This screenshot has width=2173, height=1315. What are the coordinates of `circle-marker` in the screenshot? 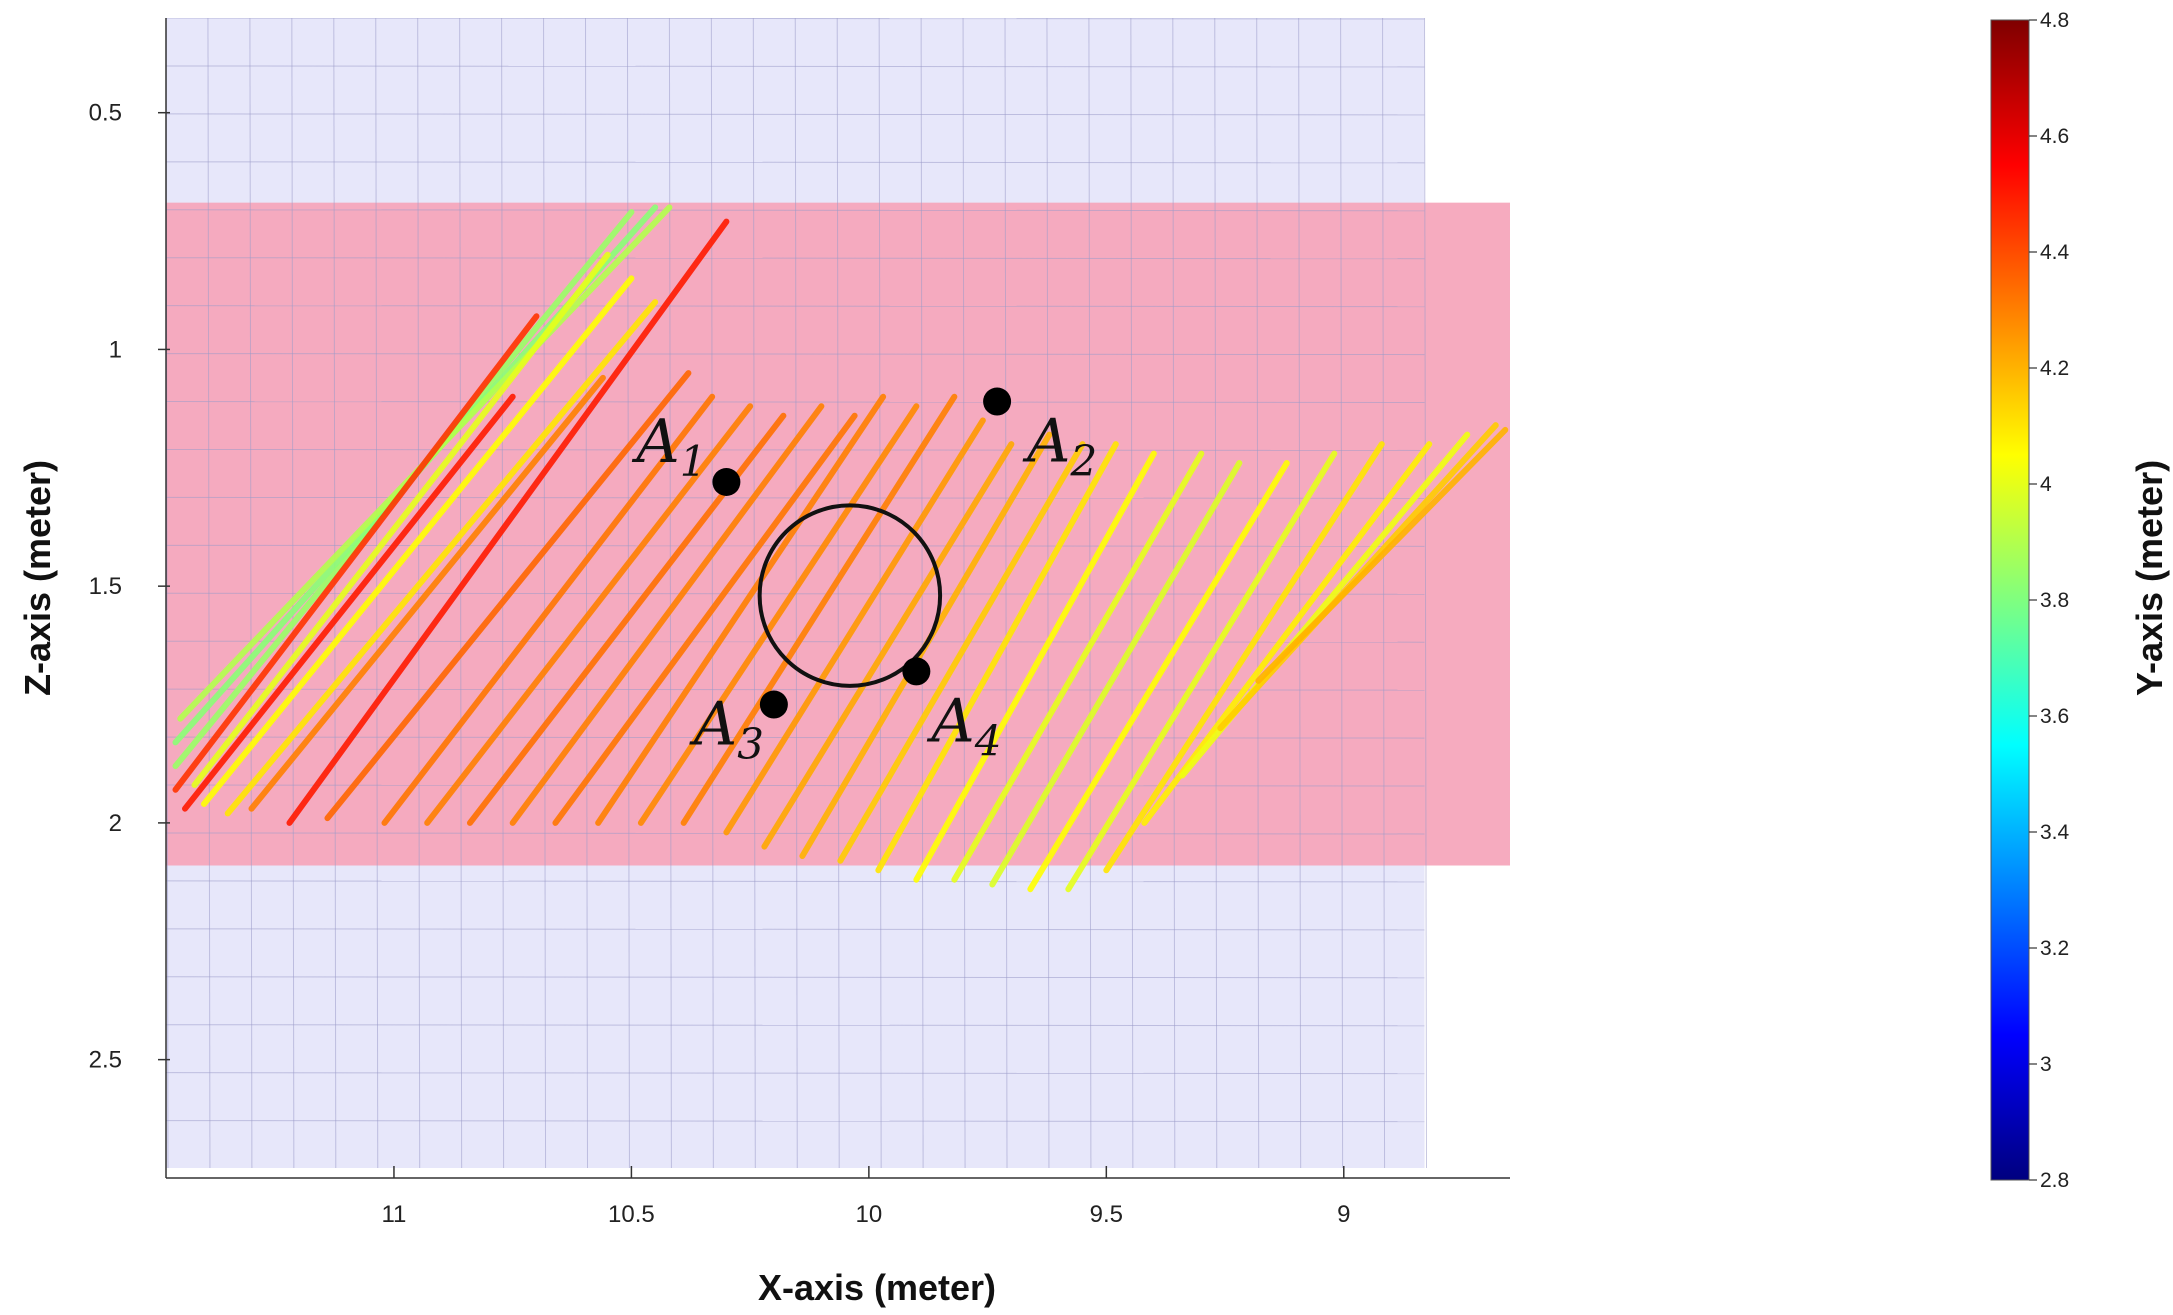 It's located at (850, 595).